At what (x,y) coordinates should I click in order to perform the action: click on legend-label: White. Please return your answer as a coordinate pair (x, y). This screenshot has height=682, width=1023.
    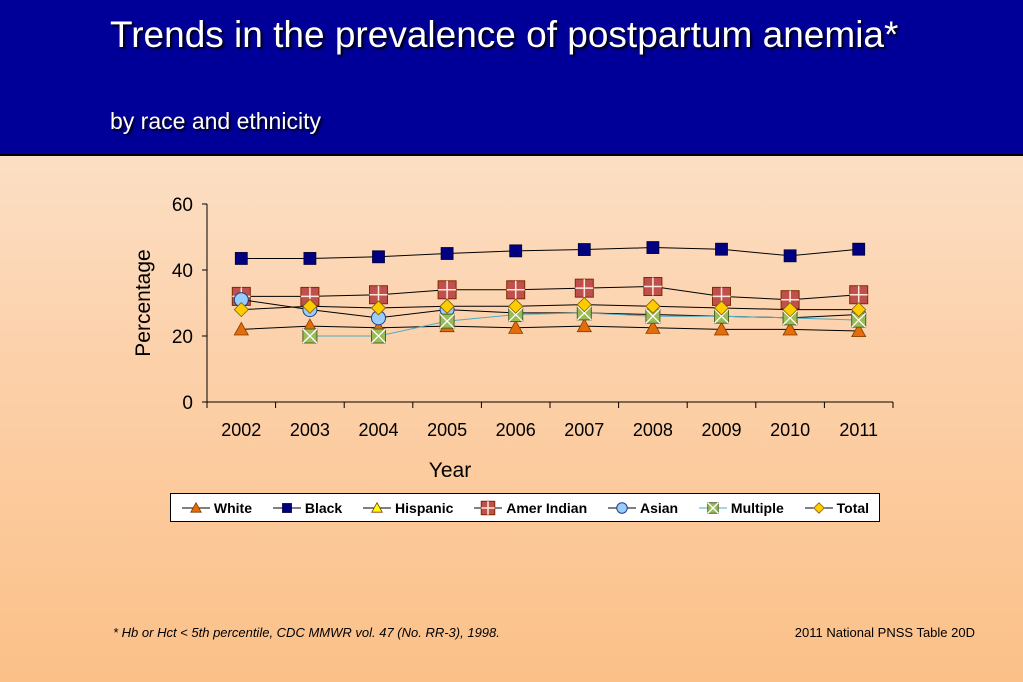
    Looking at the image, I should click on (233, 507).